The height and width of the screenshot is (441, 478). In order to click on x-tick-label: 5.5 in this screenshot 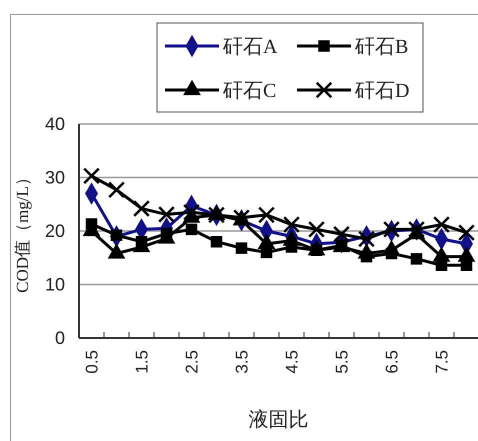, I will do `click(342, 362)`.